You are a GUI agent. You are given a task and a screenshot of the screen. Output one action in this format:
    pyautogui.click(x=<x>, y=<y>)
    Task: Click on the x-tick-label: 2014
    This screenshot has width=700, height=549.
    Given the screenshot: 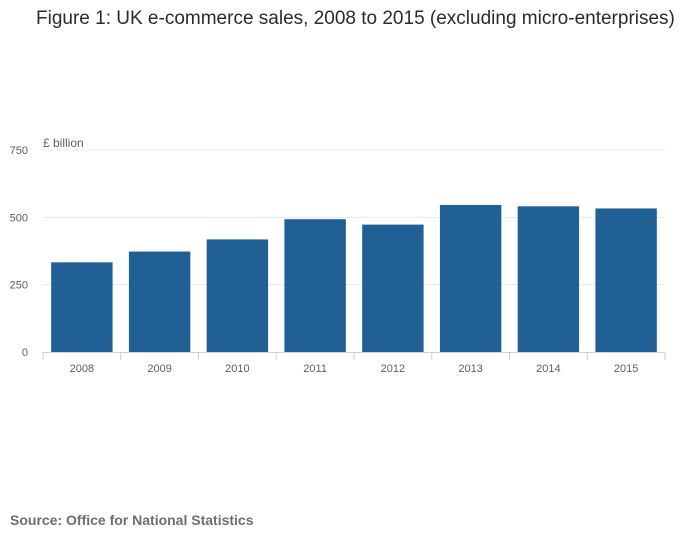 What is the action you would take?
    pyautogui.click(x=548, y=369)
    